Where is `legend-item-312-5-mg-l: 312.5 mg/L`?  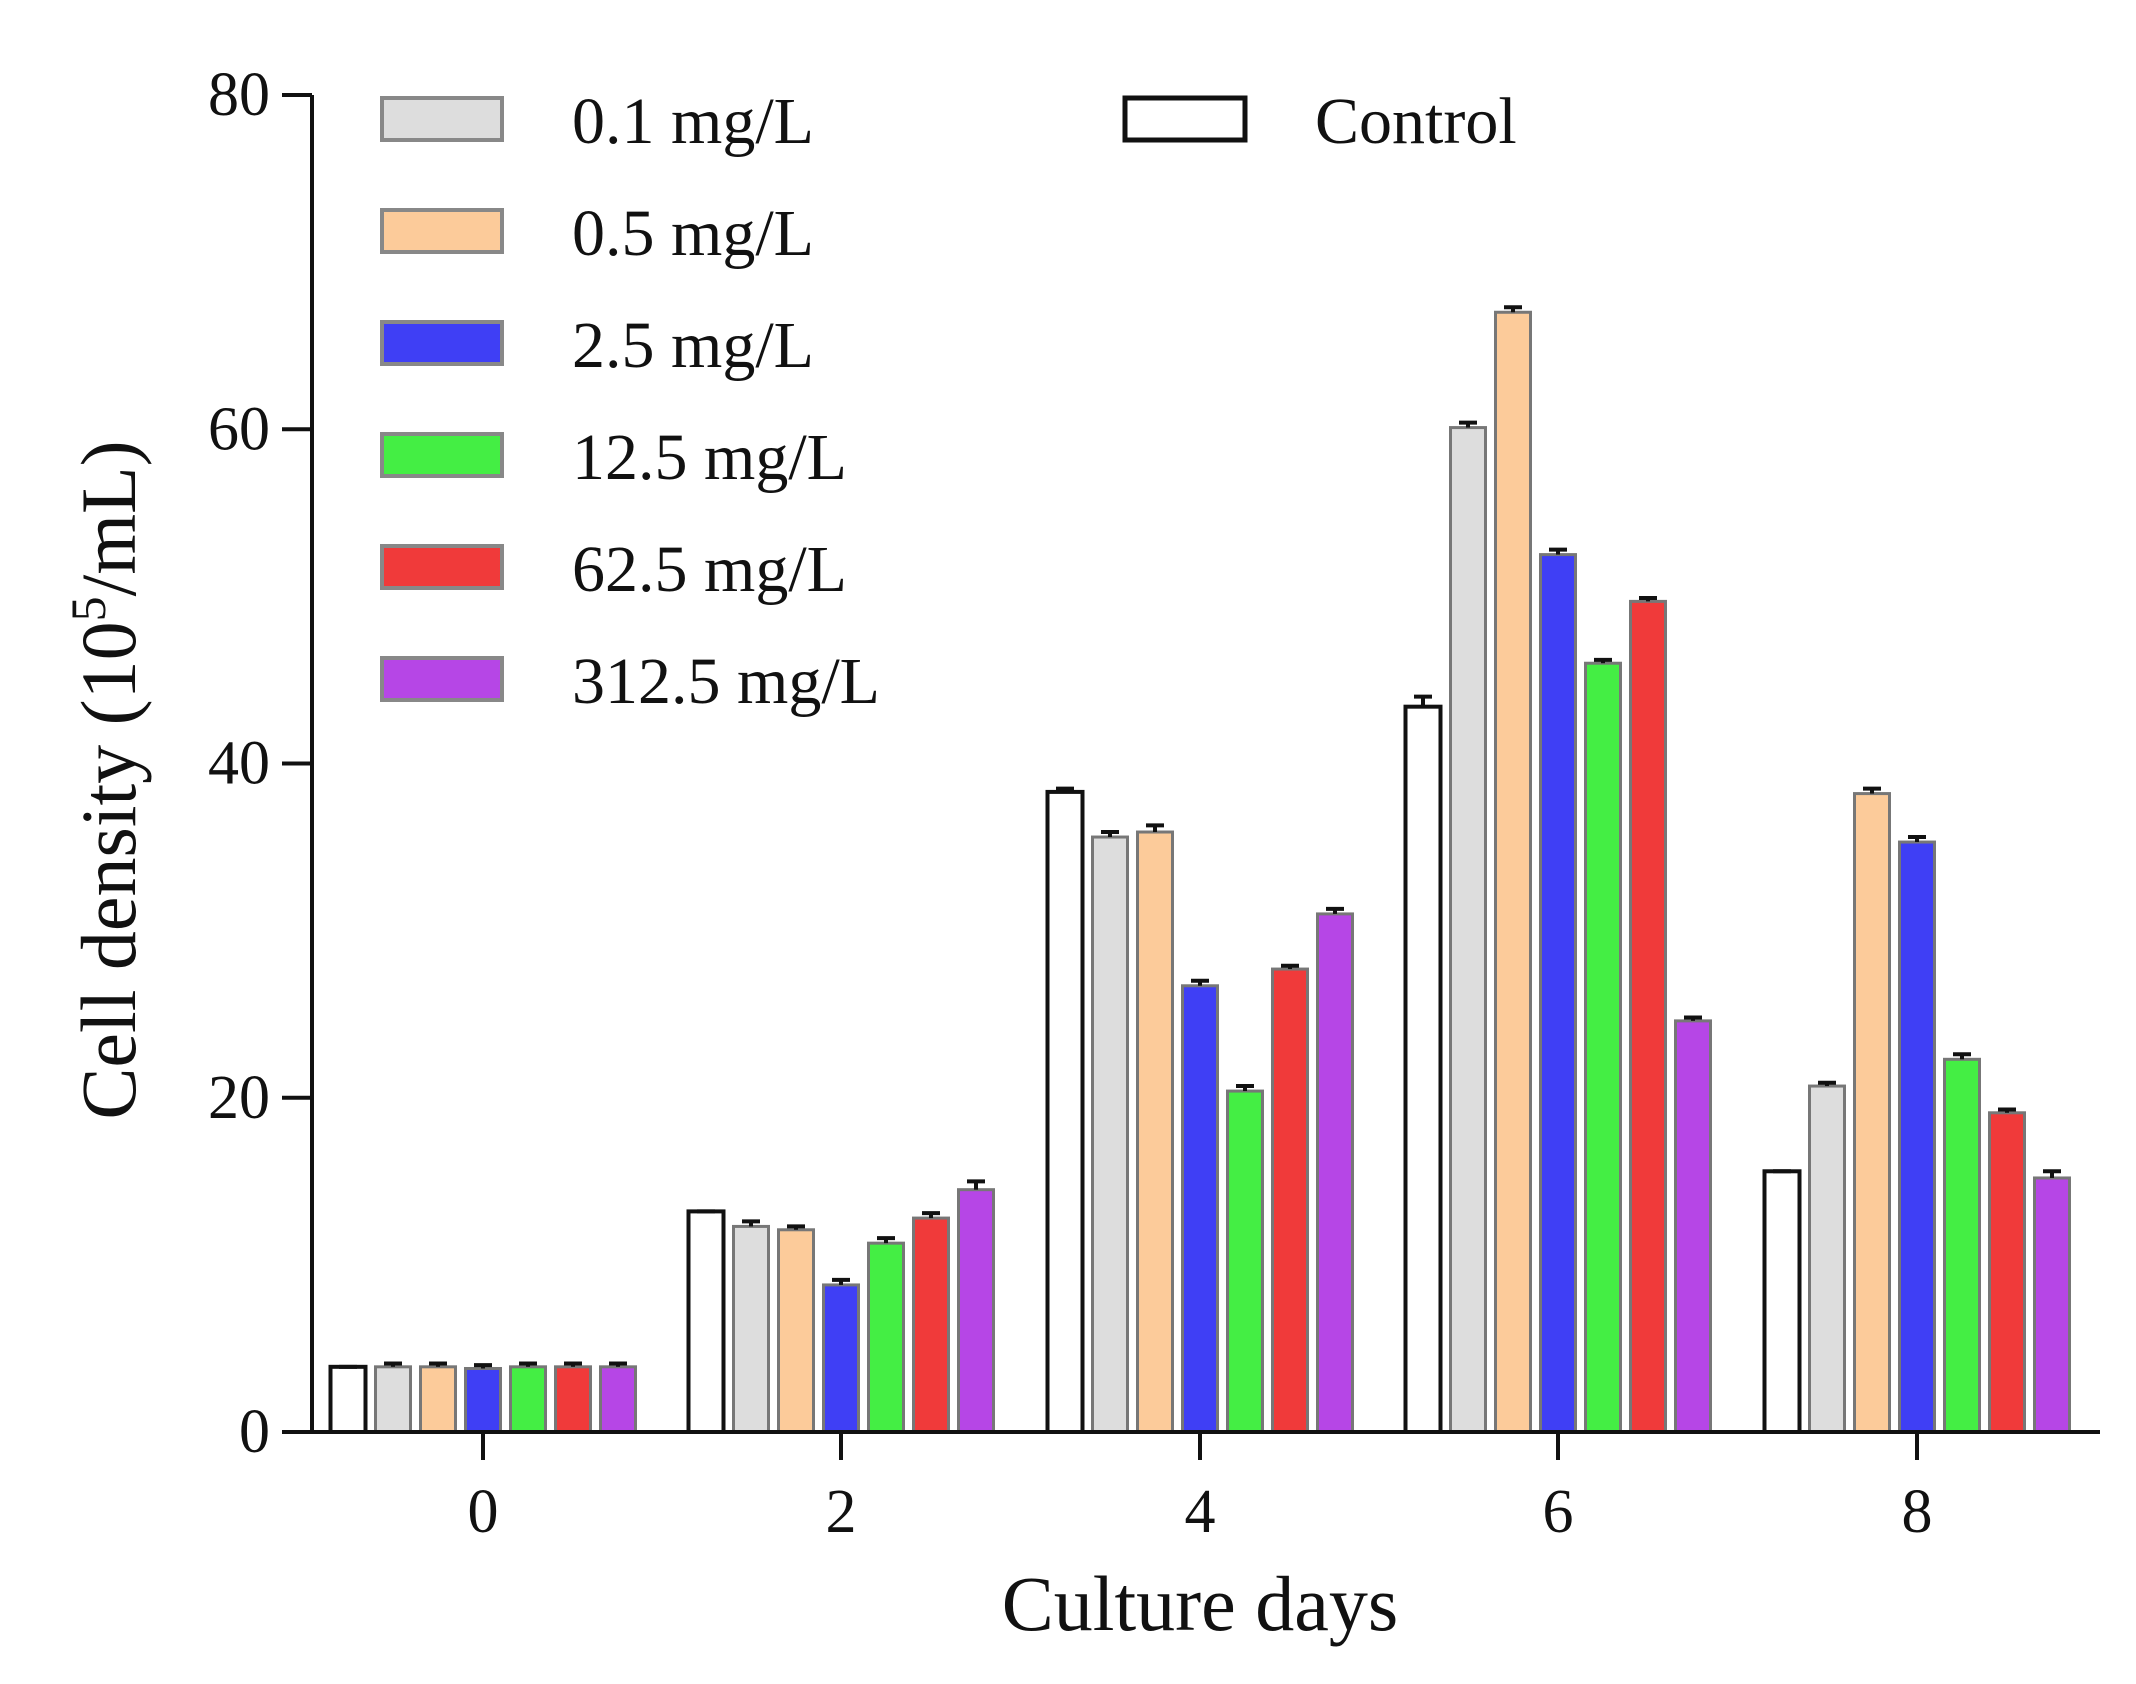 legend-item-312-5-mg-l: 312.5 mg/L is located at coordinates (630, 681).